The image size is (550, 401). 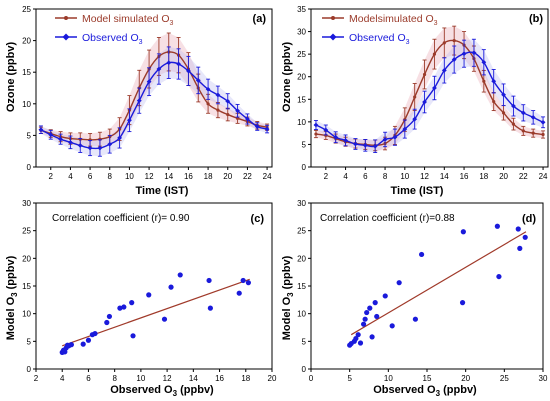 What do you see at coordinates (227, 176) in the screenshot?
I see `panel-a-x-tick-label: 20` at bounding box center [227, 176].